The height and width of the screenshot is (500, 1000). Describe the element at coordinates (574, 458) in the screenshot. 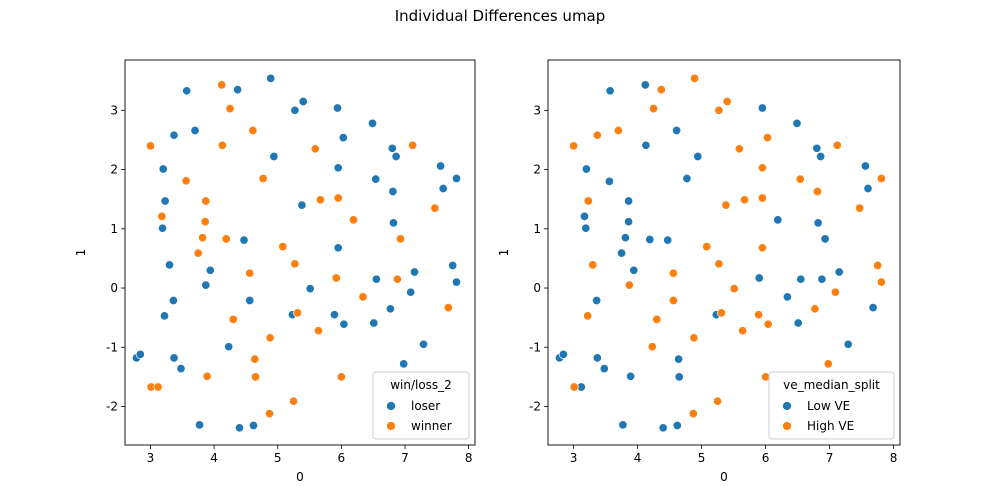

I see `x-tick-label: 3` at that location.